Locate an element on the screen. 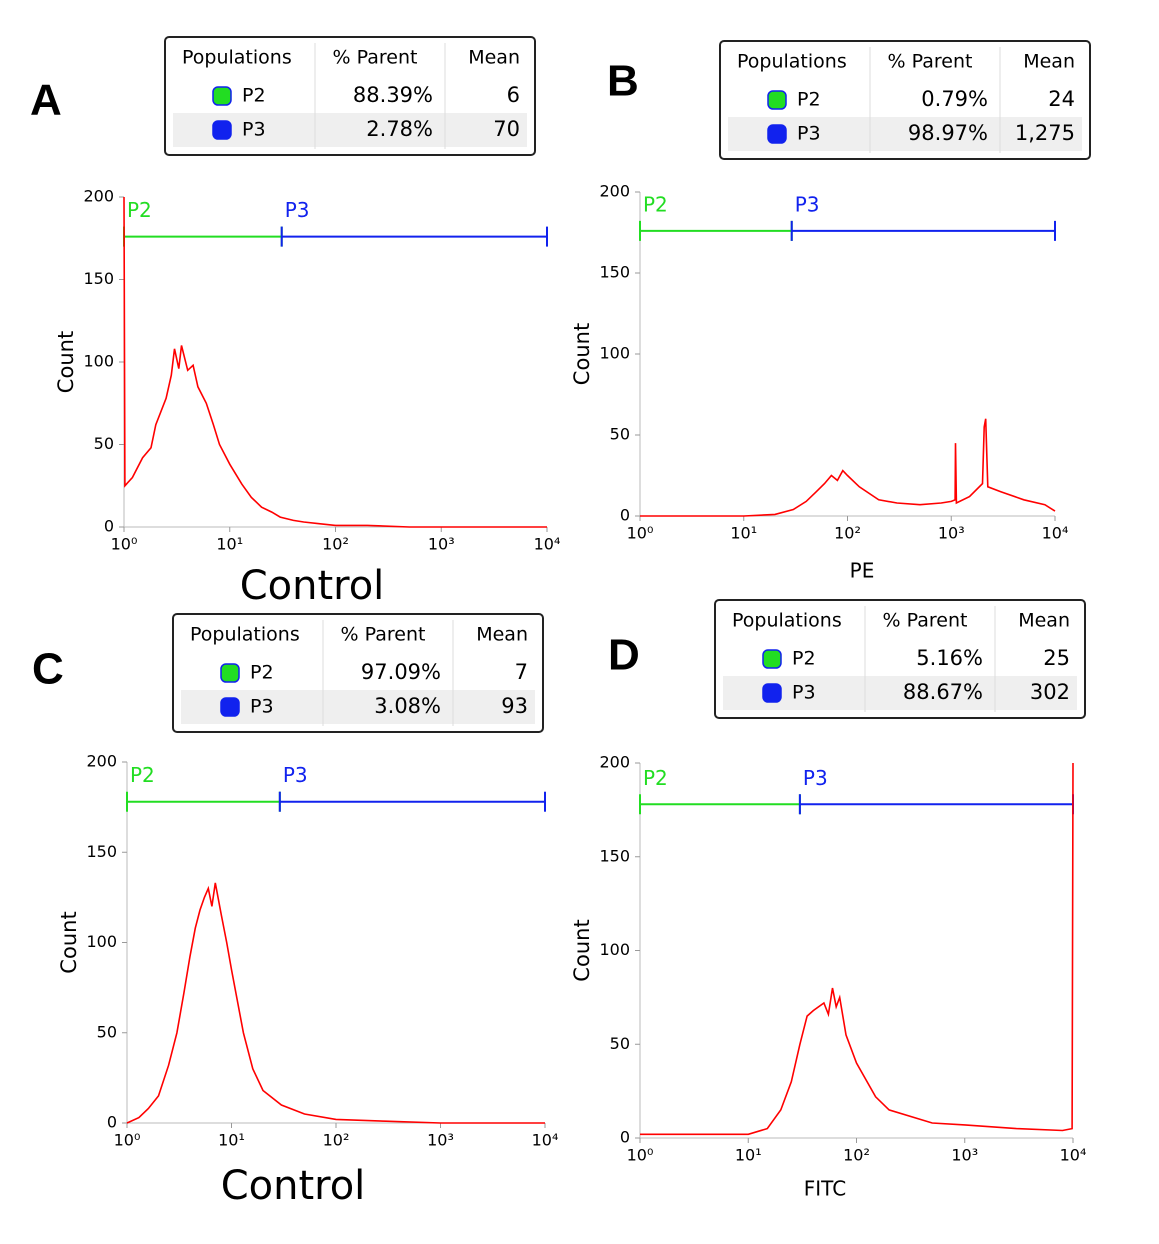 The width and height of the screenshot is (1159, 1244). percent-parent: 97.09% is located at coordinates (401, 672).